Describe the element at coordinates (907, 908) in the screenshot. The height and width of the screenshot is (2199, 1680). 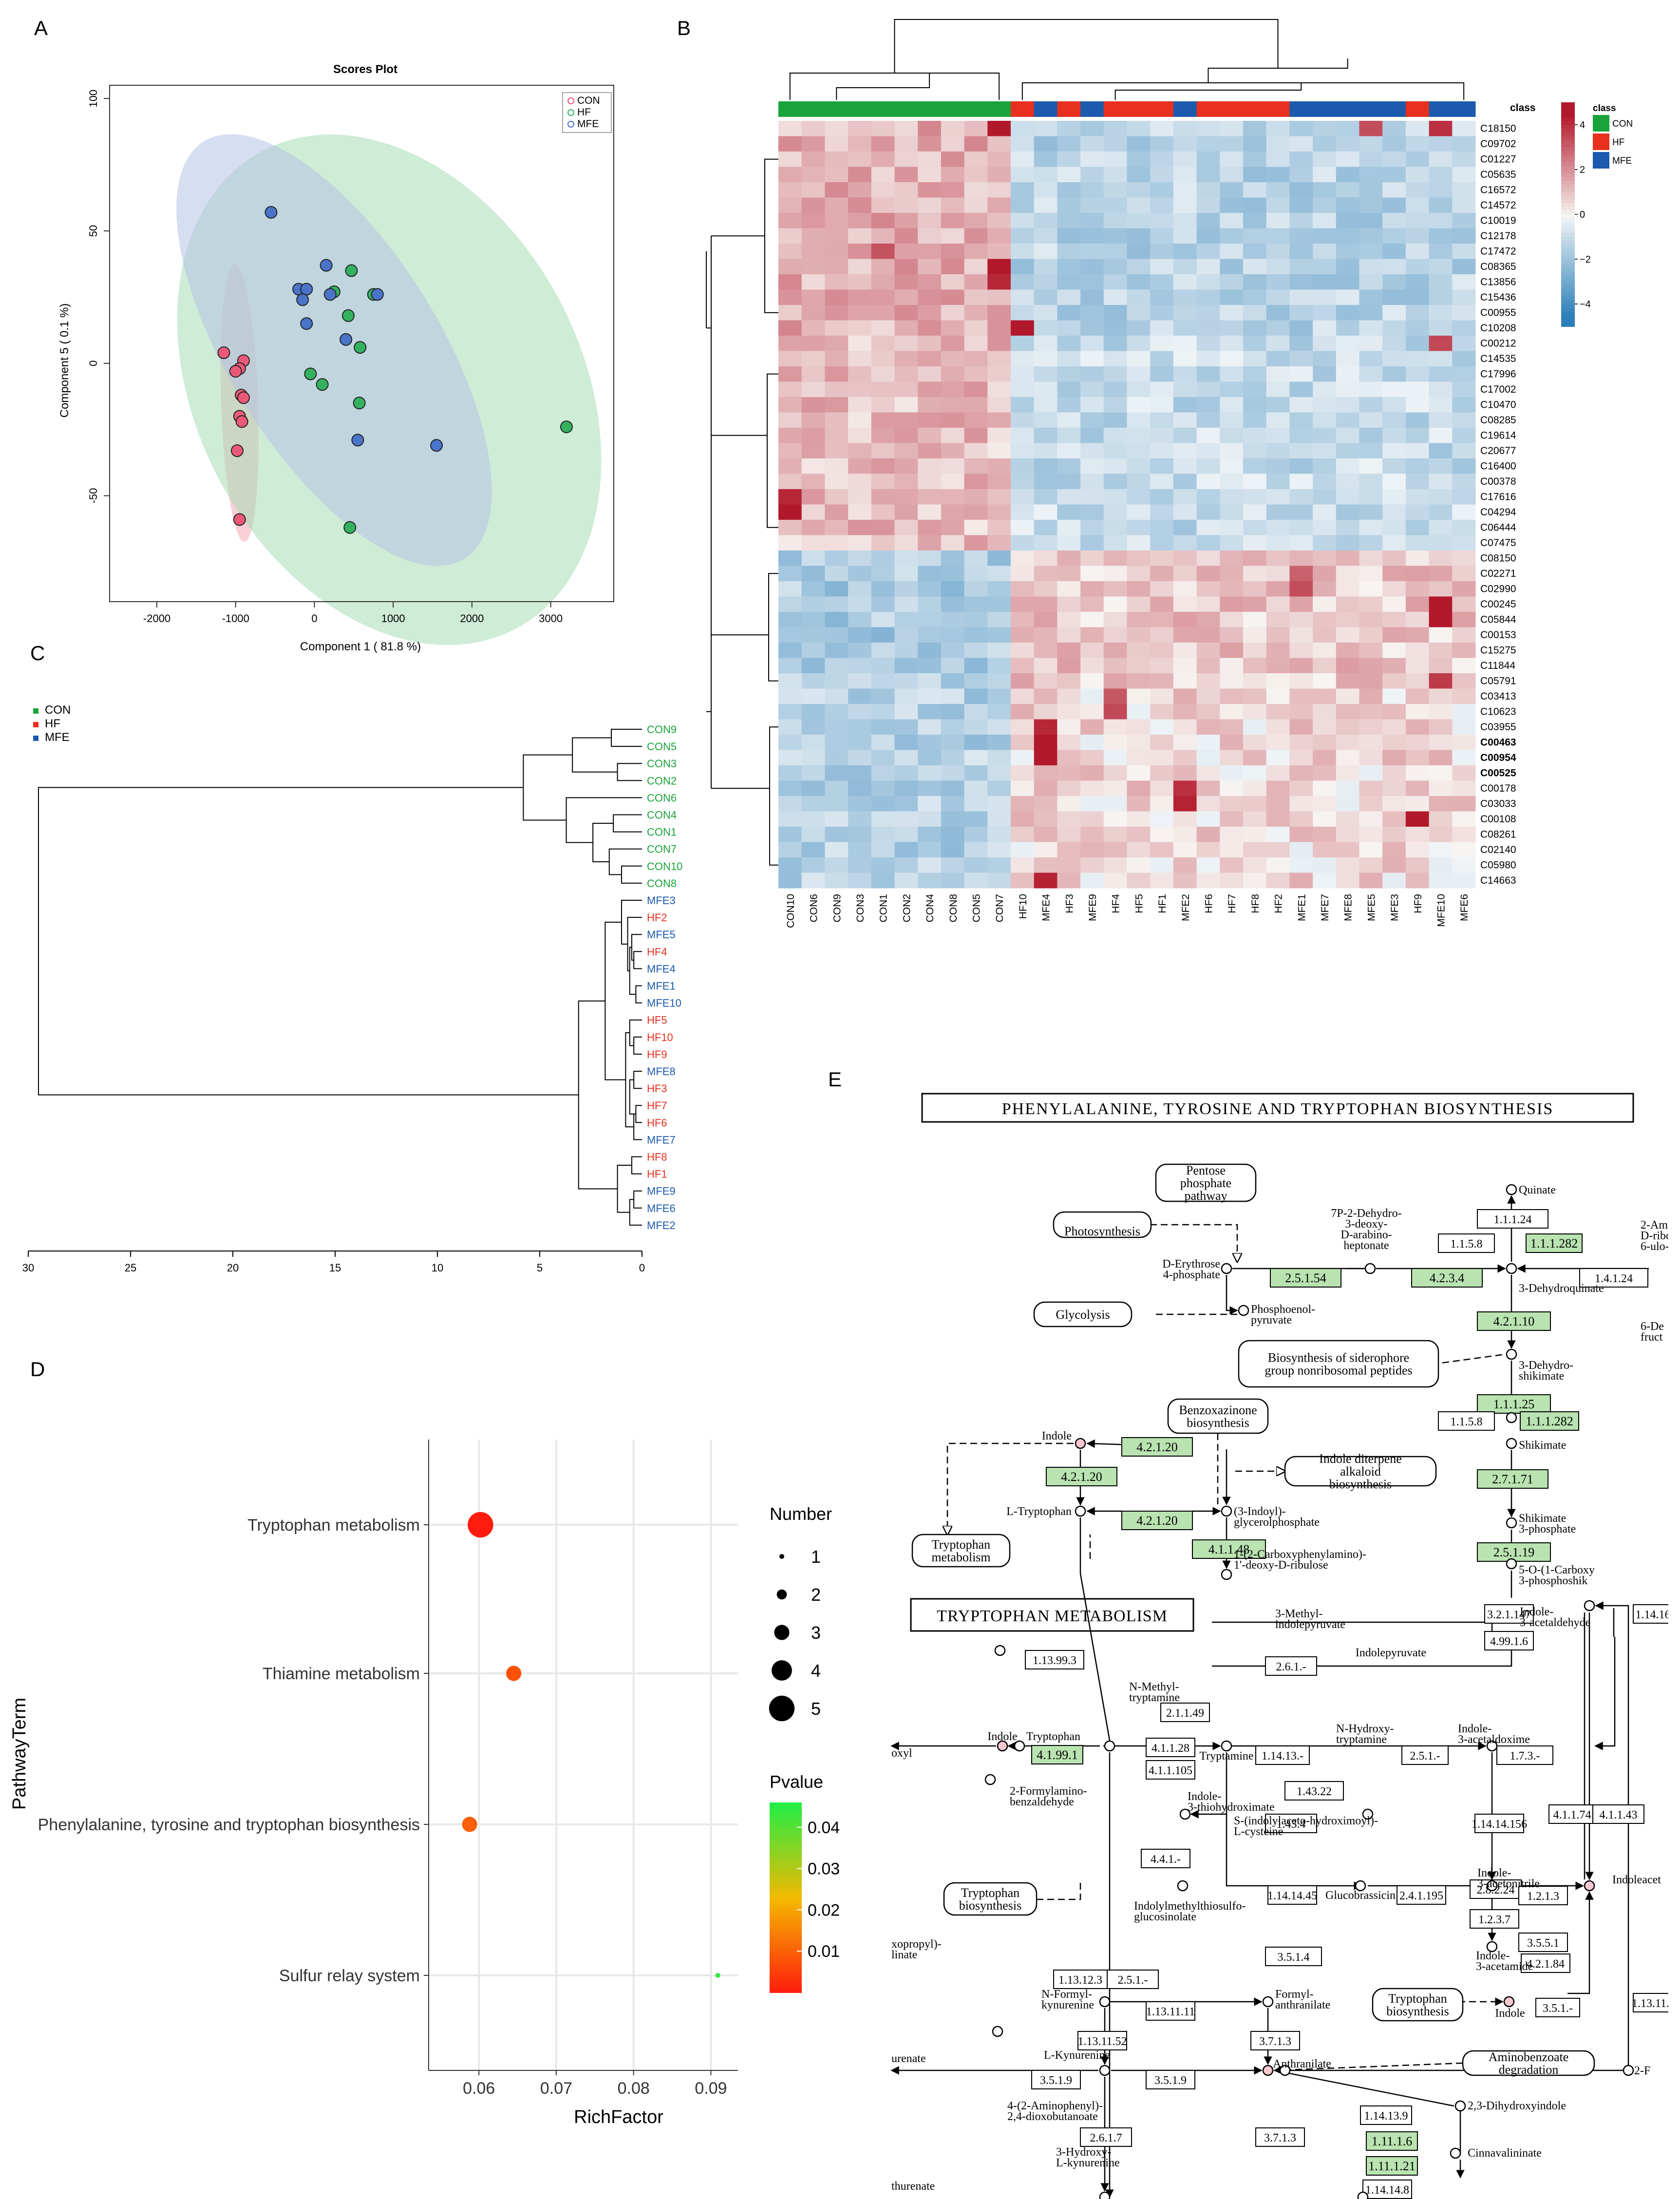
I see `column-label-con2: CON2` at that location.